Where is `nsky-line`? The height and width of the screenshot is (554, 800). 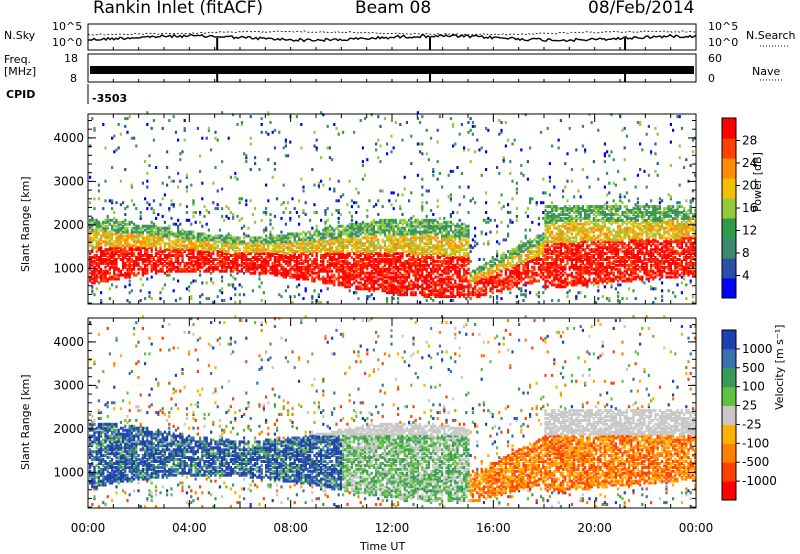 nsky-line is located at coordinates (392, 38).